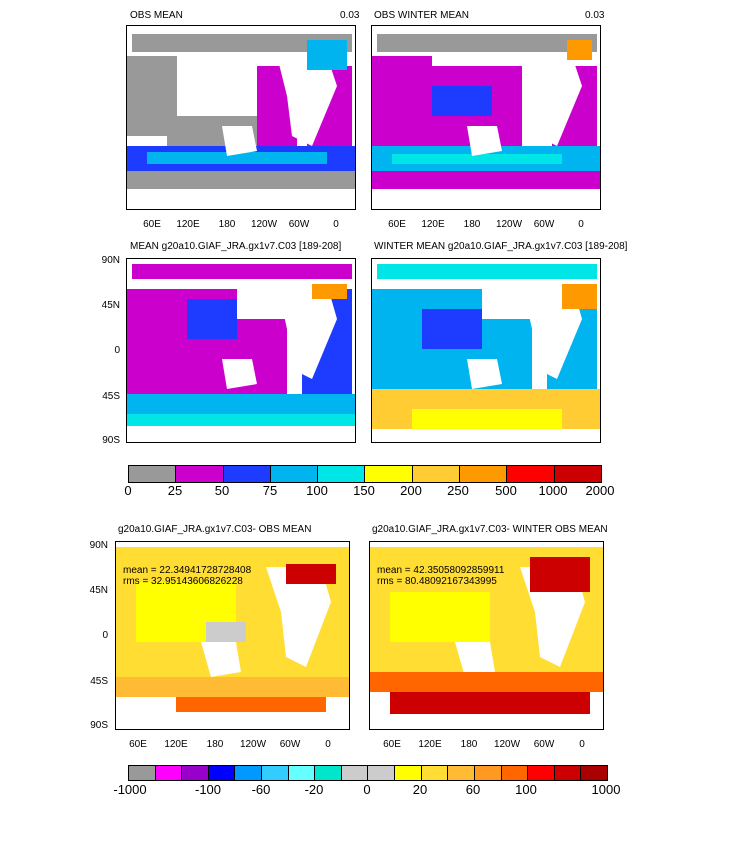  What do you see at coordinates (222, 490) in the screenshot?
I see `colorbar-label: 50` at bounding box center [222, 490].